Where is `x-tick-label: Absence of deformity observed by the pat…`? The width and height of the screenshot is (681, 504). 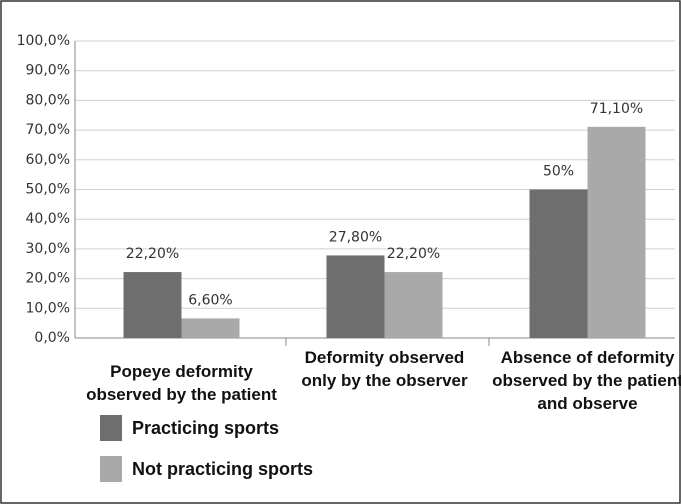
x-tick-label: Absence of deformity observed by the pat… is located at coordinates (586, 380).